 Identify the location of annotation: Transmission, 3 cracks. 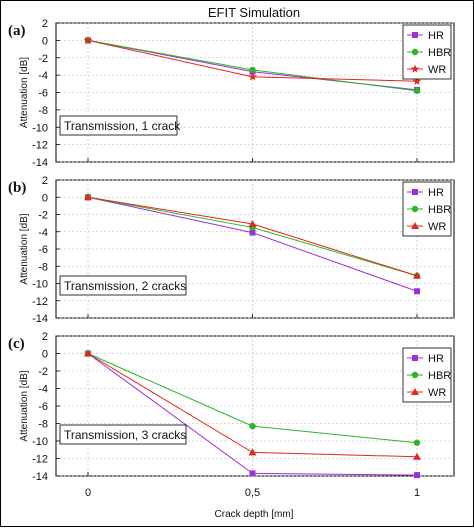
(123, 434).